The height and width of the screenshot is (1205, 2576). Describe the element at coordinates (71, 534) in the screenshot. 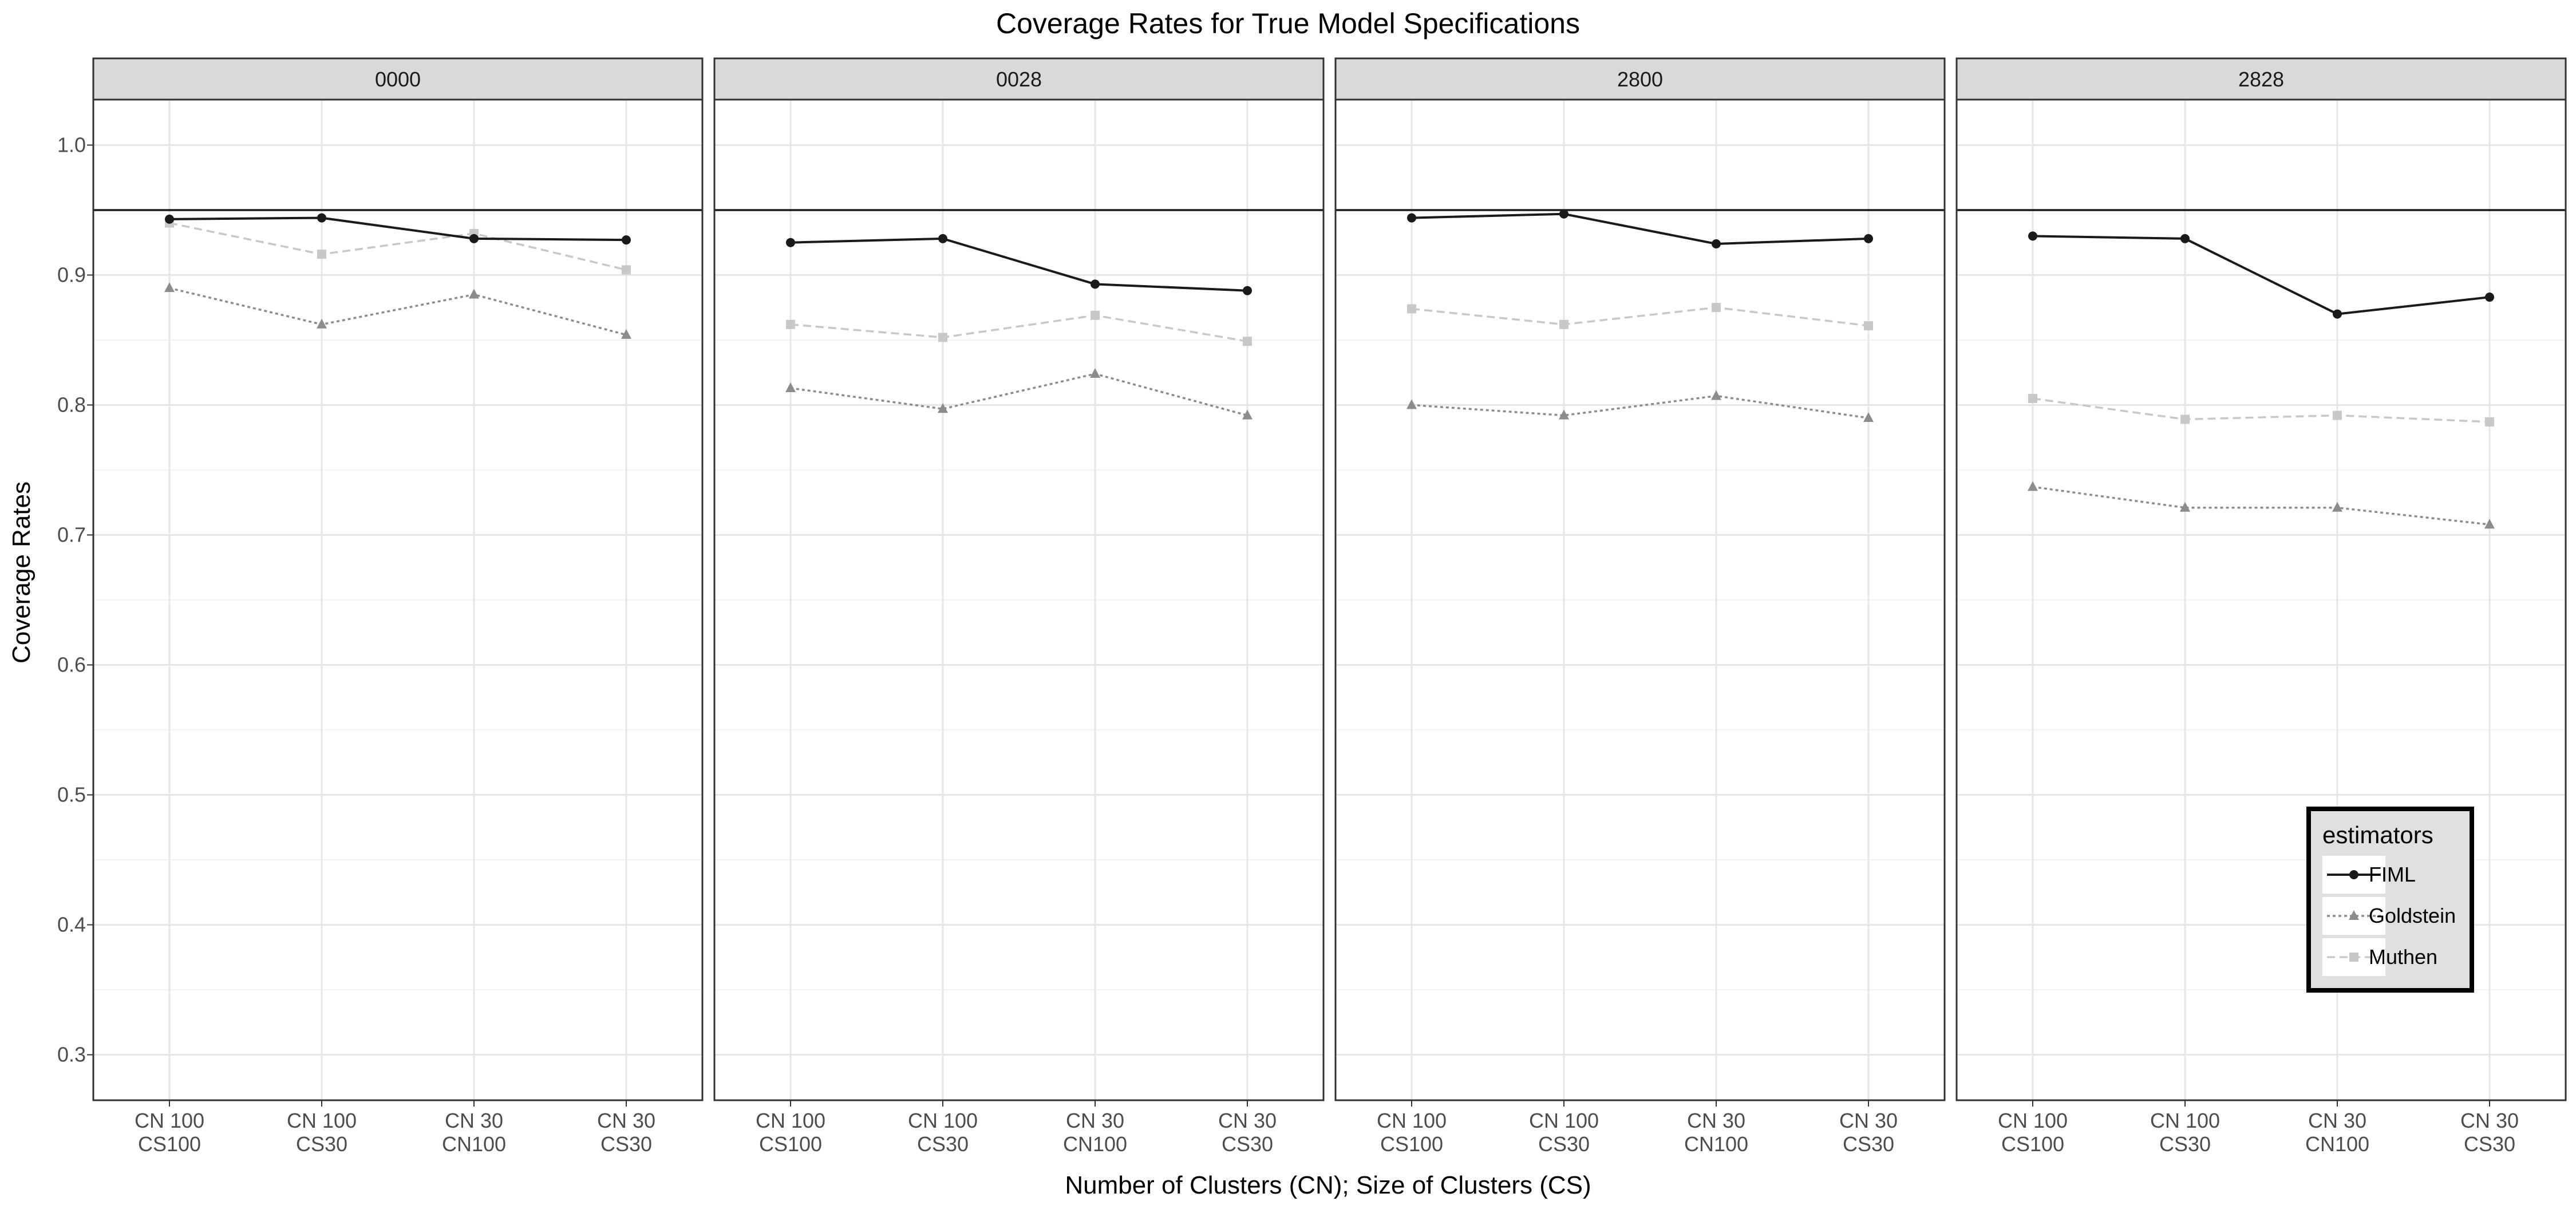

I see `y-tick-label: 0.7` at that location.